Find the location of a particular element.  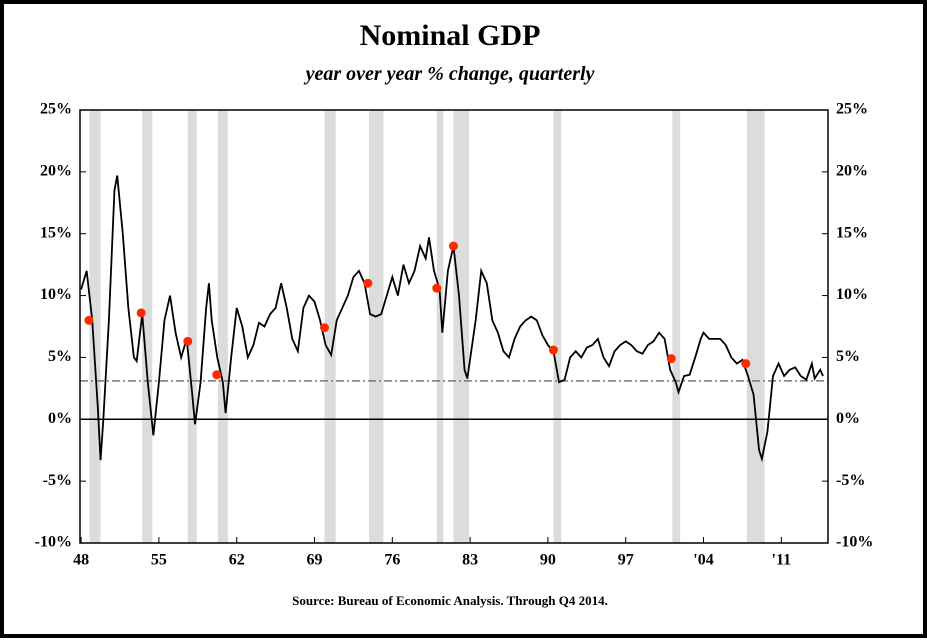

x-tick-label: 83 is located at coordinates (470, 560).